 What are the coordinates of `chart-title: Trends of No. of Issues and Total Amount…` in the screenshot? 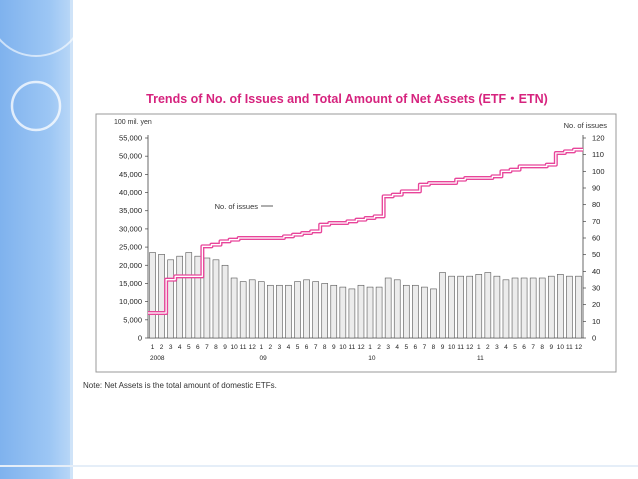 It's located at (347, 99).